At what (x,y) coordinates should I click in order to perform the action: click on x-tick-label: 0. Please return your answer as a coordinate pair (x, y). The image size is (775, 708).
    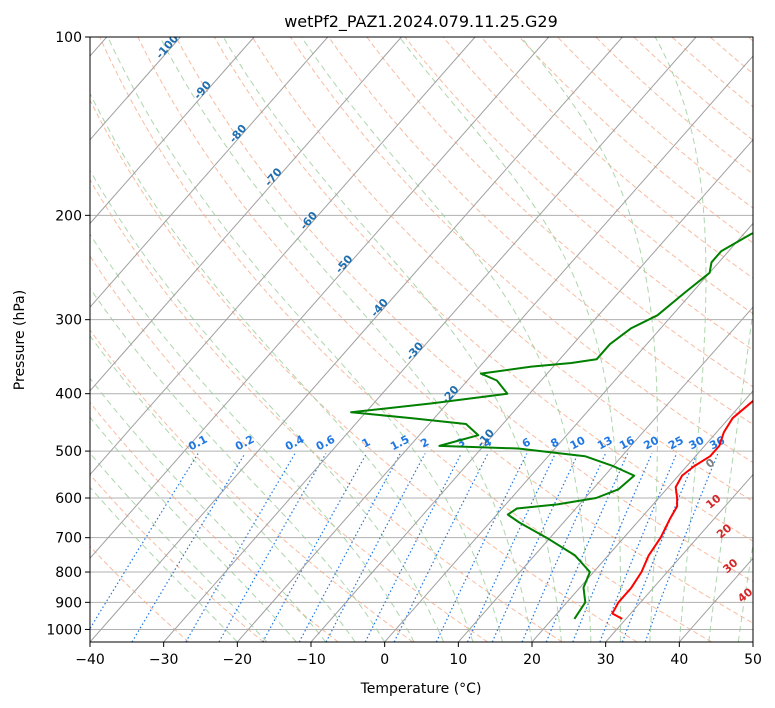
    Looking at the image, I should click on (384, 660).